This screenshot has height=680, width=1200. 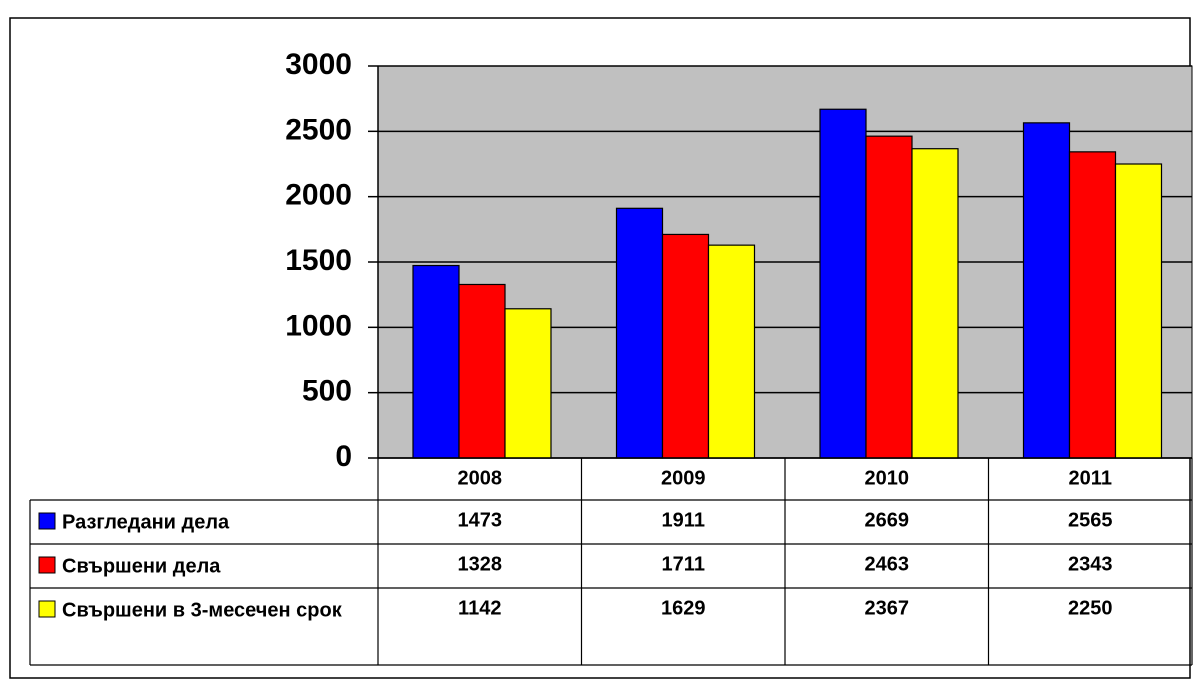 I want to click on legend-label: Свършени в 3-месечен срок, so click(x=202, y=610).